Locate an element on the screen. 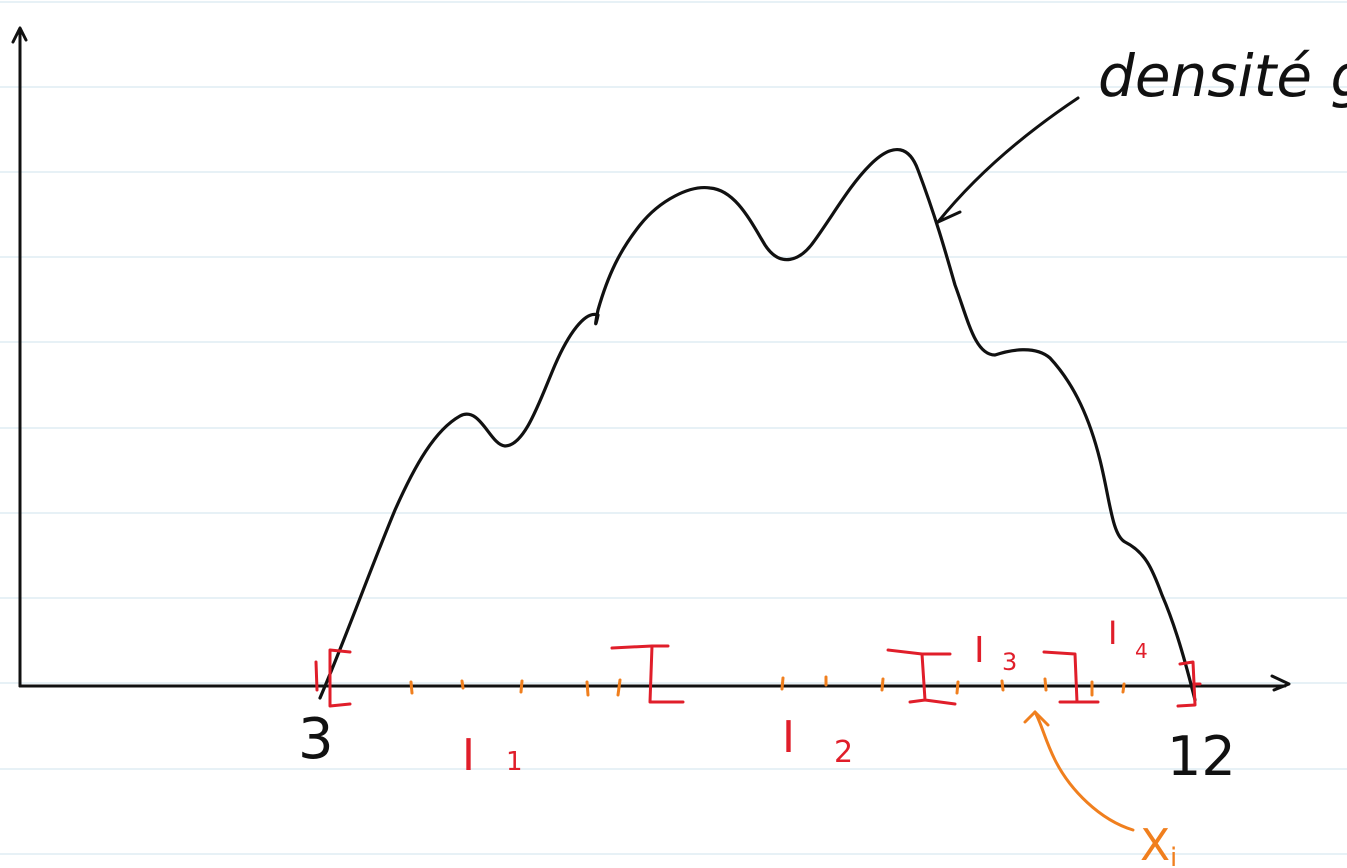 The width and height of the screenshot is (1347, 868). bracket-i1-i2 is located at coordinates (647, 674).